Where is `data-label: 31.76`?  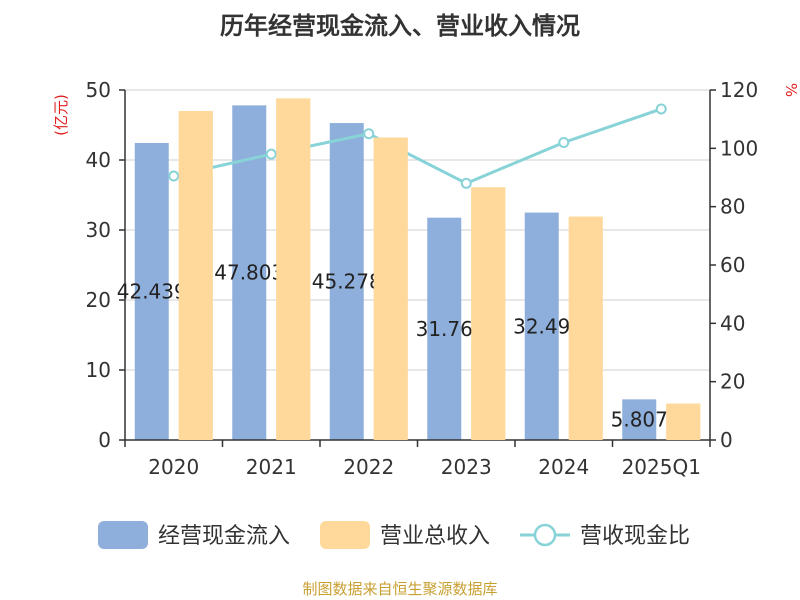 data-label: 31.76 is located at coordinates (444, 329).